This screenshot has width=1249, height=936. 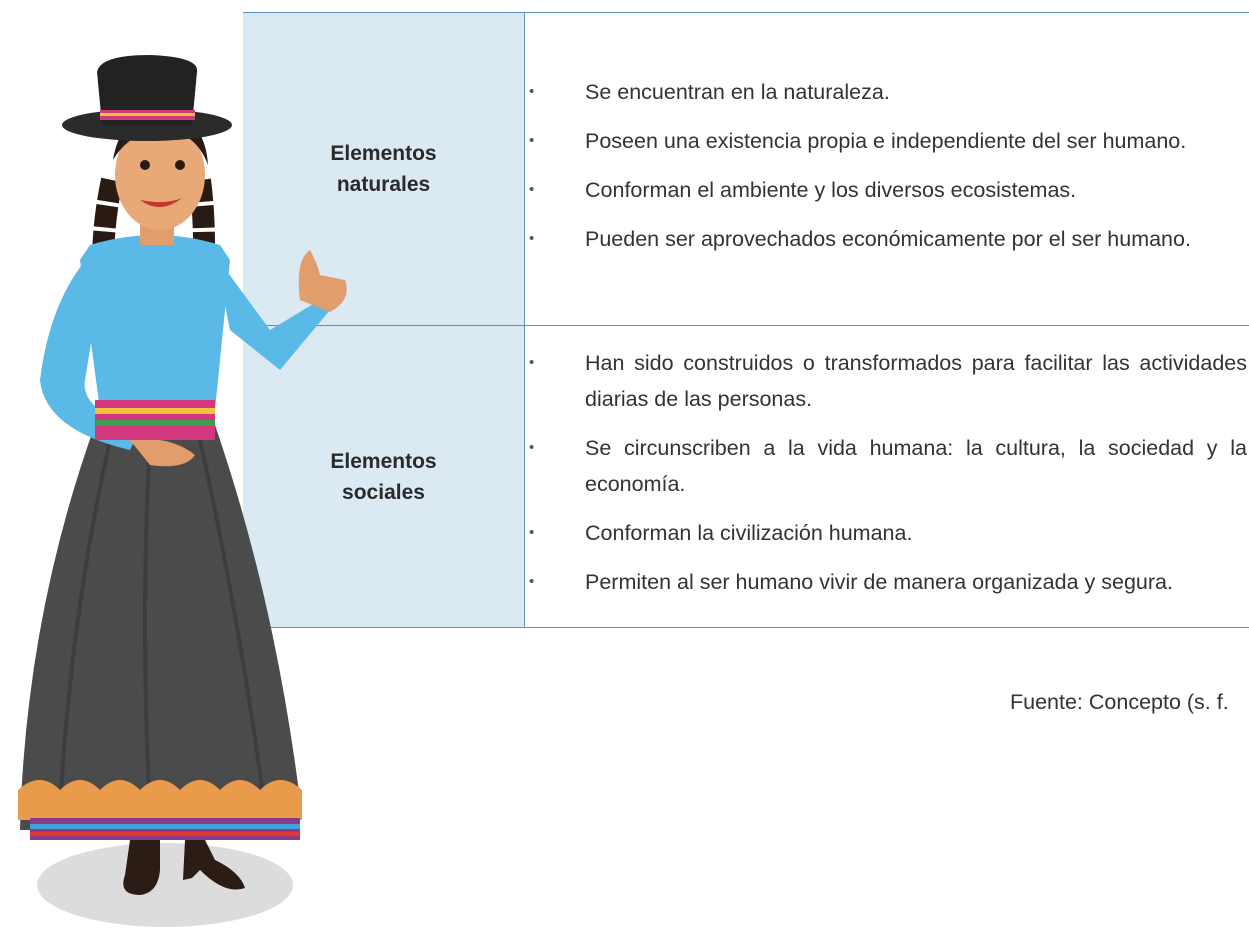 I want to click on row-header-text: Elementos sociales, so click(x=383, y=476).